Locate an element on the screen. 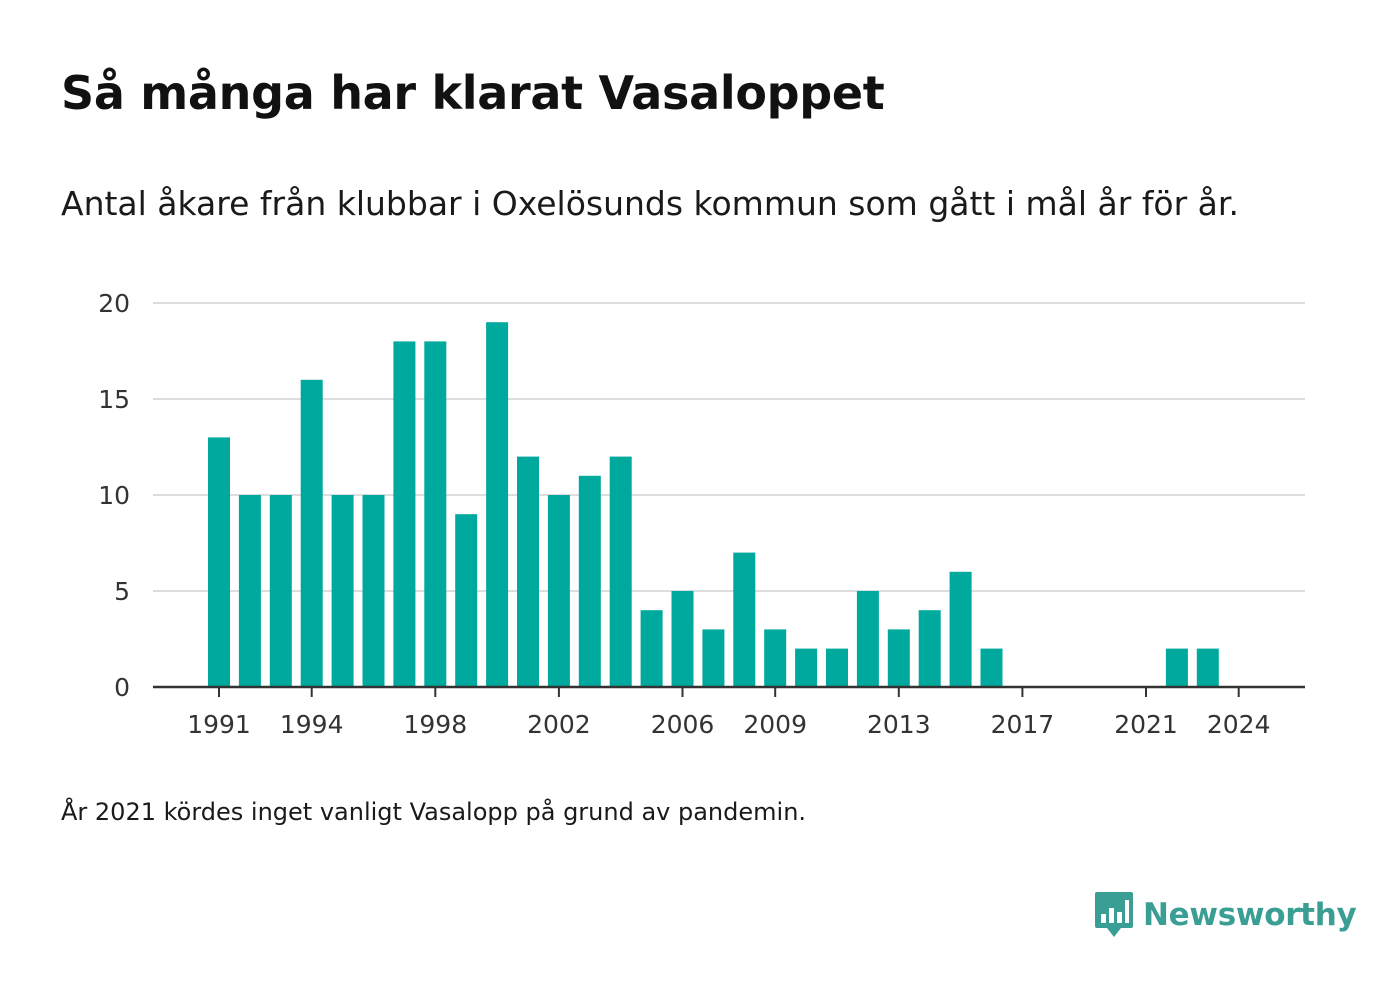  x-tick-label: 2009 is located at coordinates (775, 724).